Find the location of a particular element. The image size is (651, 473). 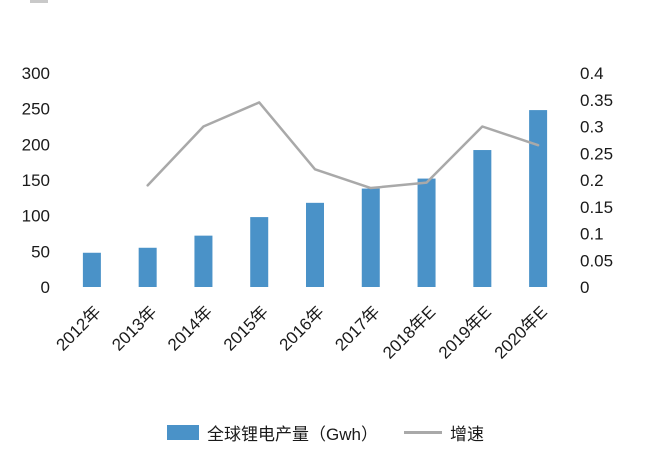

x-axis-label-2016年: 2016年 is located at coordinates (302, 328).